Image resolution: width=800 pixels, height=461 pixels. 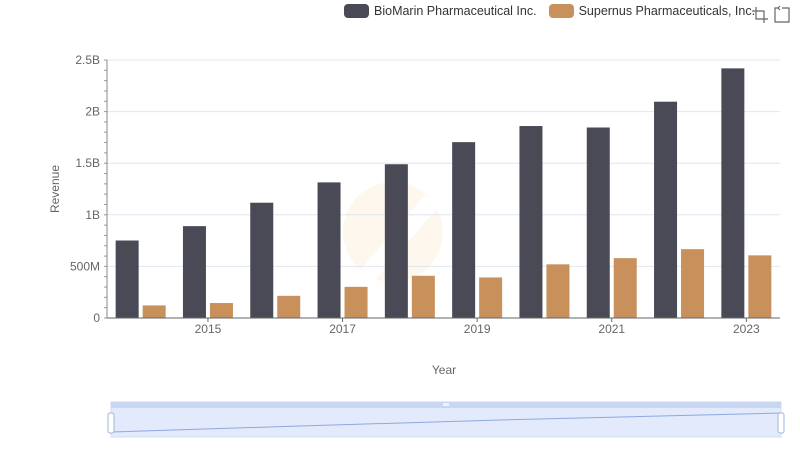 What do you see at coordinates (289, 306) in the screenshot?
I see `bar-supernus-2016` at bounding box center [289, 306].